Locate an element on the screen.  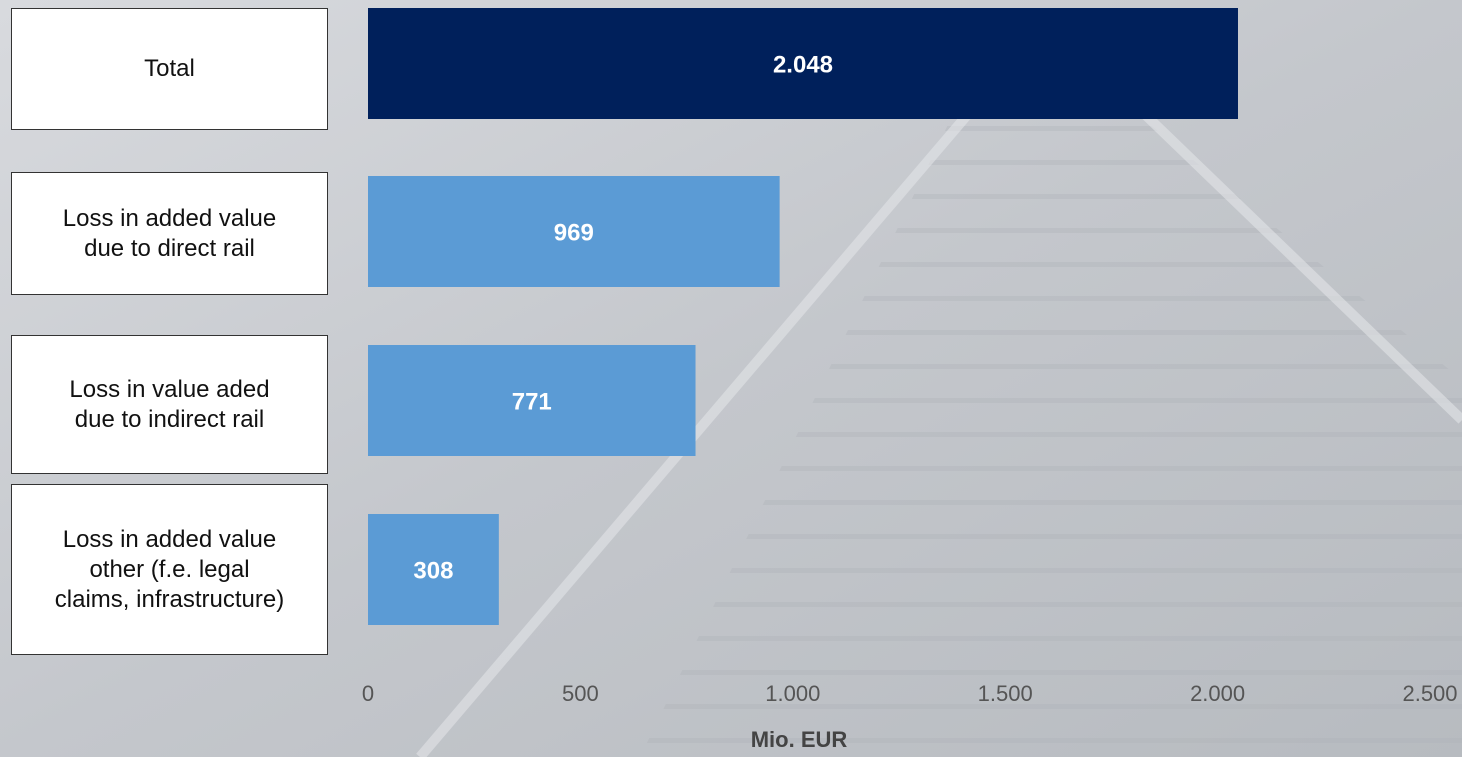
x-tick-label-0: 0 is located at coordinates (368, 693).